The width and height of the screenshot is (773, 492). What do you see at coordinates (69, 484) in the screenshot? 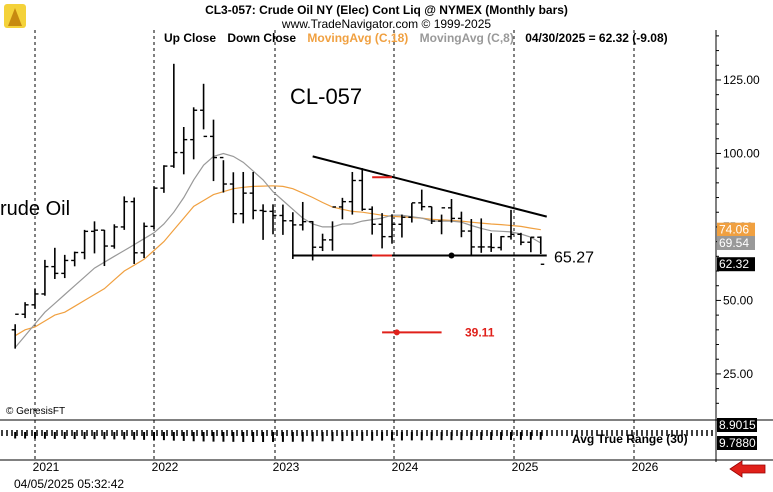
I see `timestamp: 04/05/2025 05:32:42` at bounding box center [69, 484].